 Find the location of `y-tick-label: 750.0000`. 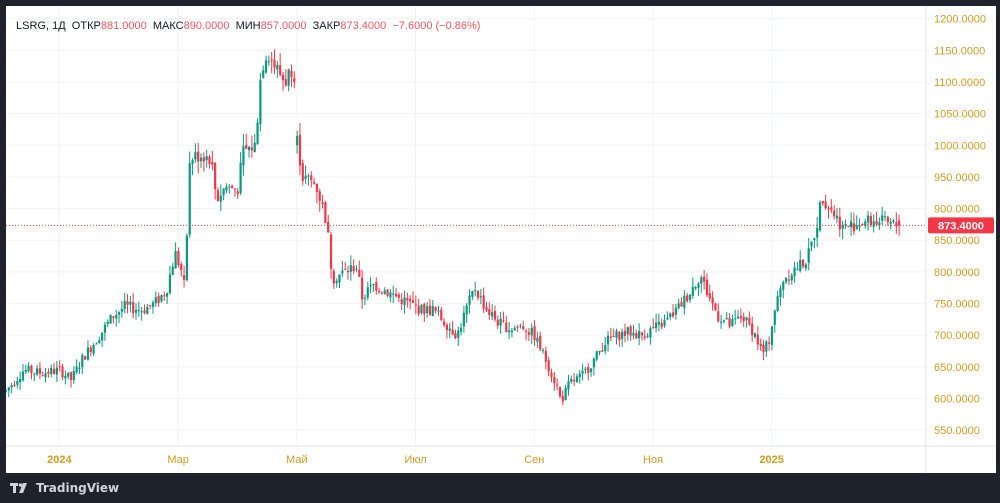

y-tick-label: 750.0000 is located at coordinates (957, 305).